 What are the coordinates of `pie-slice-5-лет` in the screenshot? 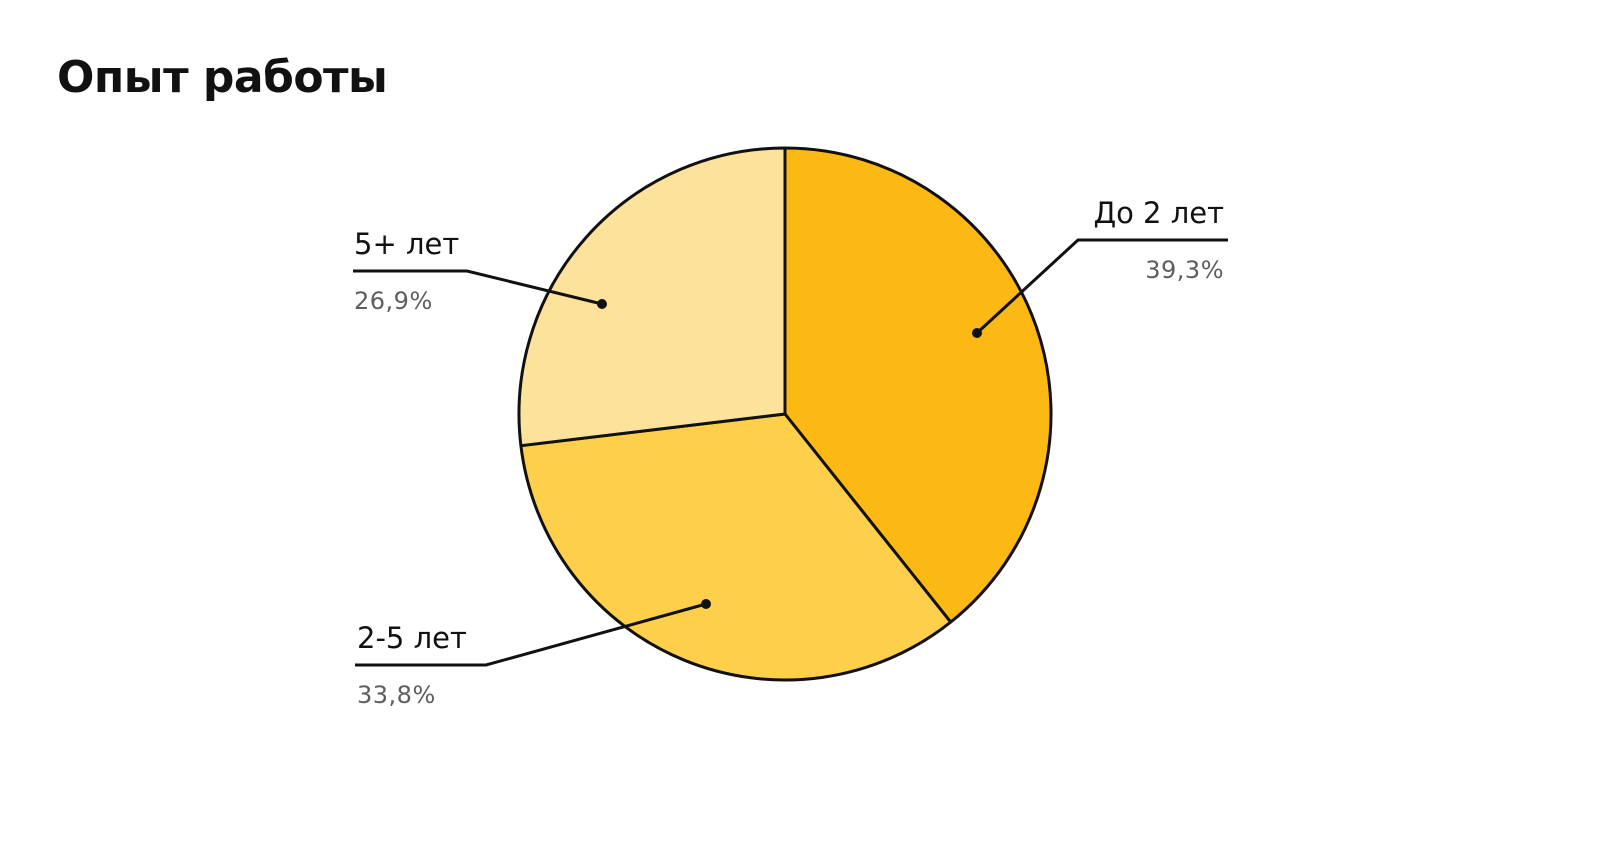 It's located at (652, 297).